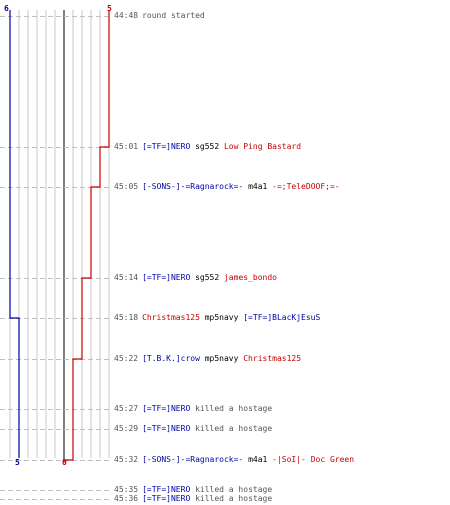  I want to click on event-time: 45:29, so click(126, 428).